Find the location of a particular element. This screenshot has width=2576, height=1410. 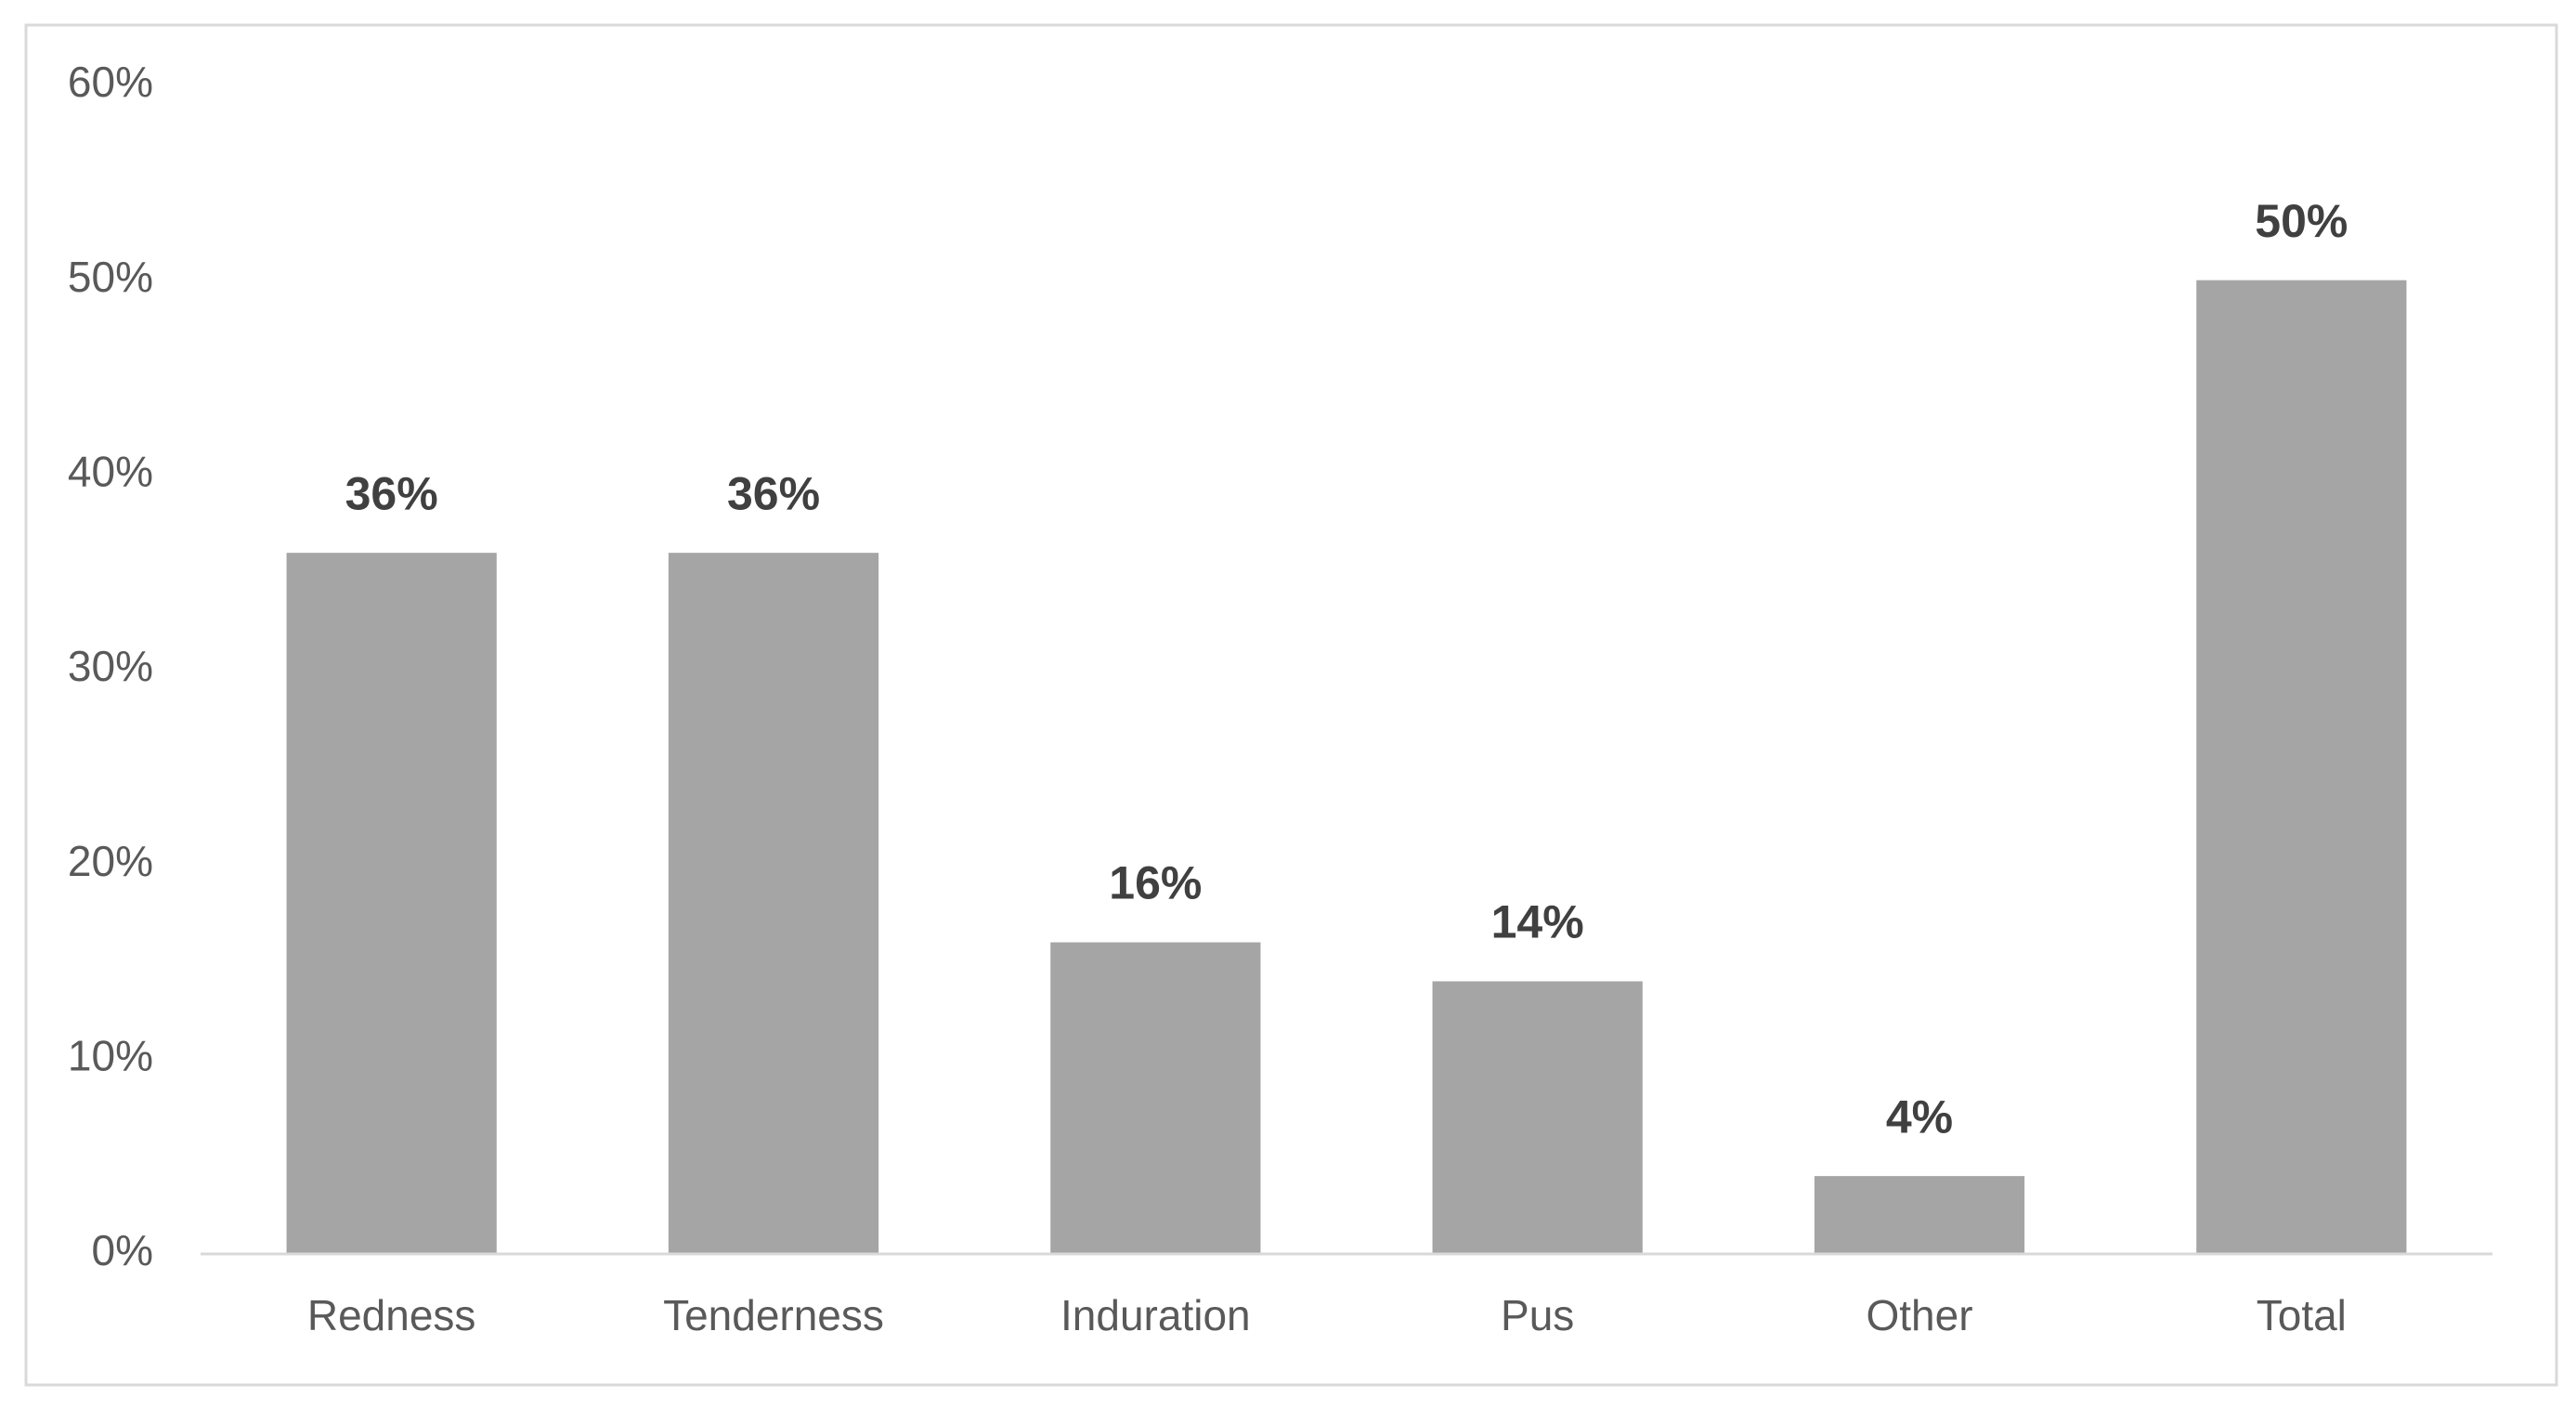

x-tick-label: Total is located at coordinates (2302, 1315).